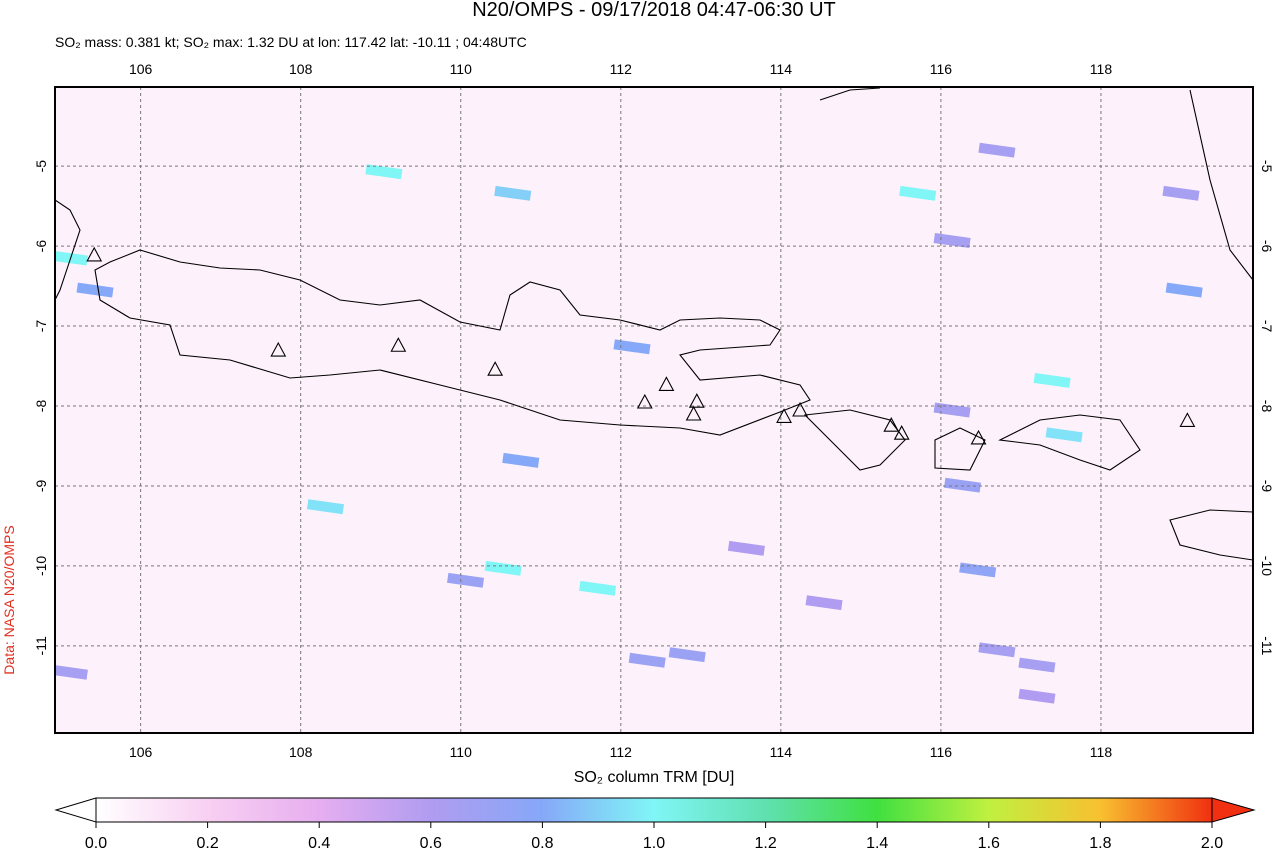 The width and height of the screenshot is (1272, 853). Describe the element at coordinates (654, 777) in the screenshot. I see `colorbar-label: SO₂ column TRM [DU]` at that location.